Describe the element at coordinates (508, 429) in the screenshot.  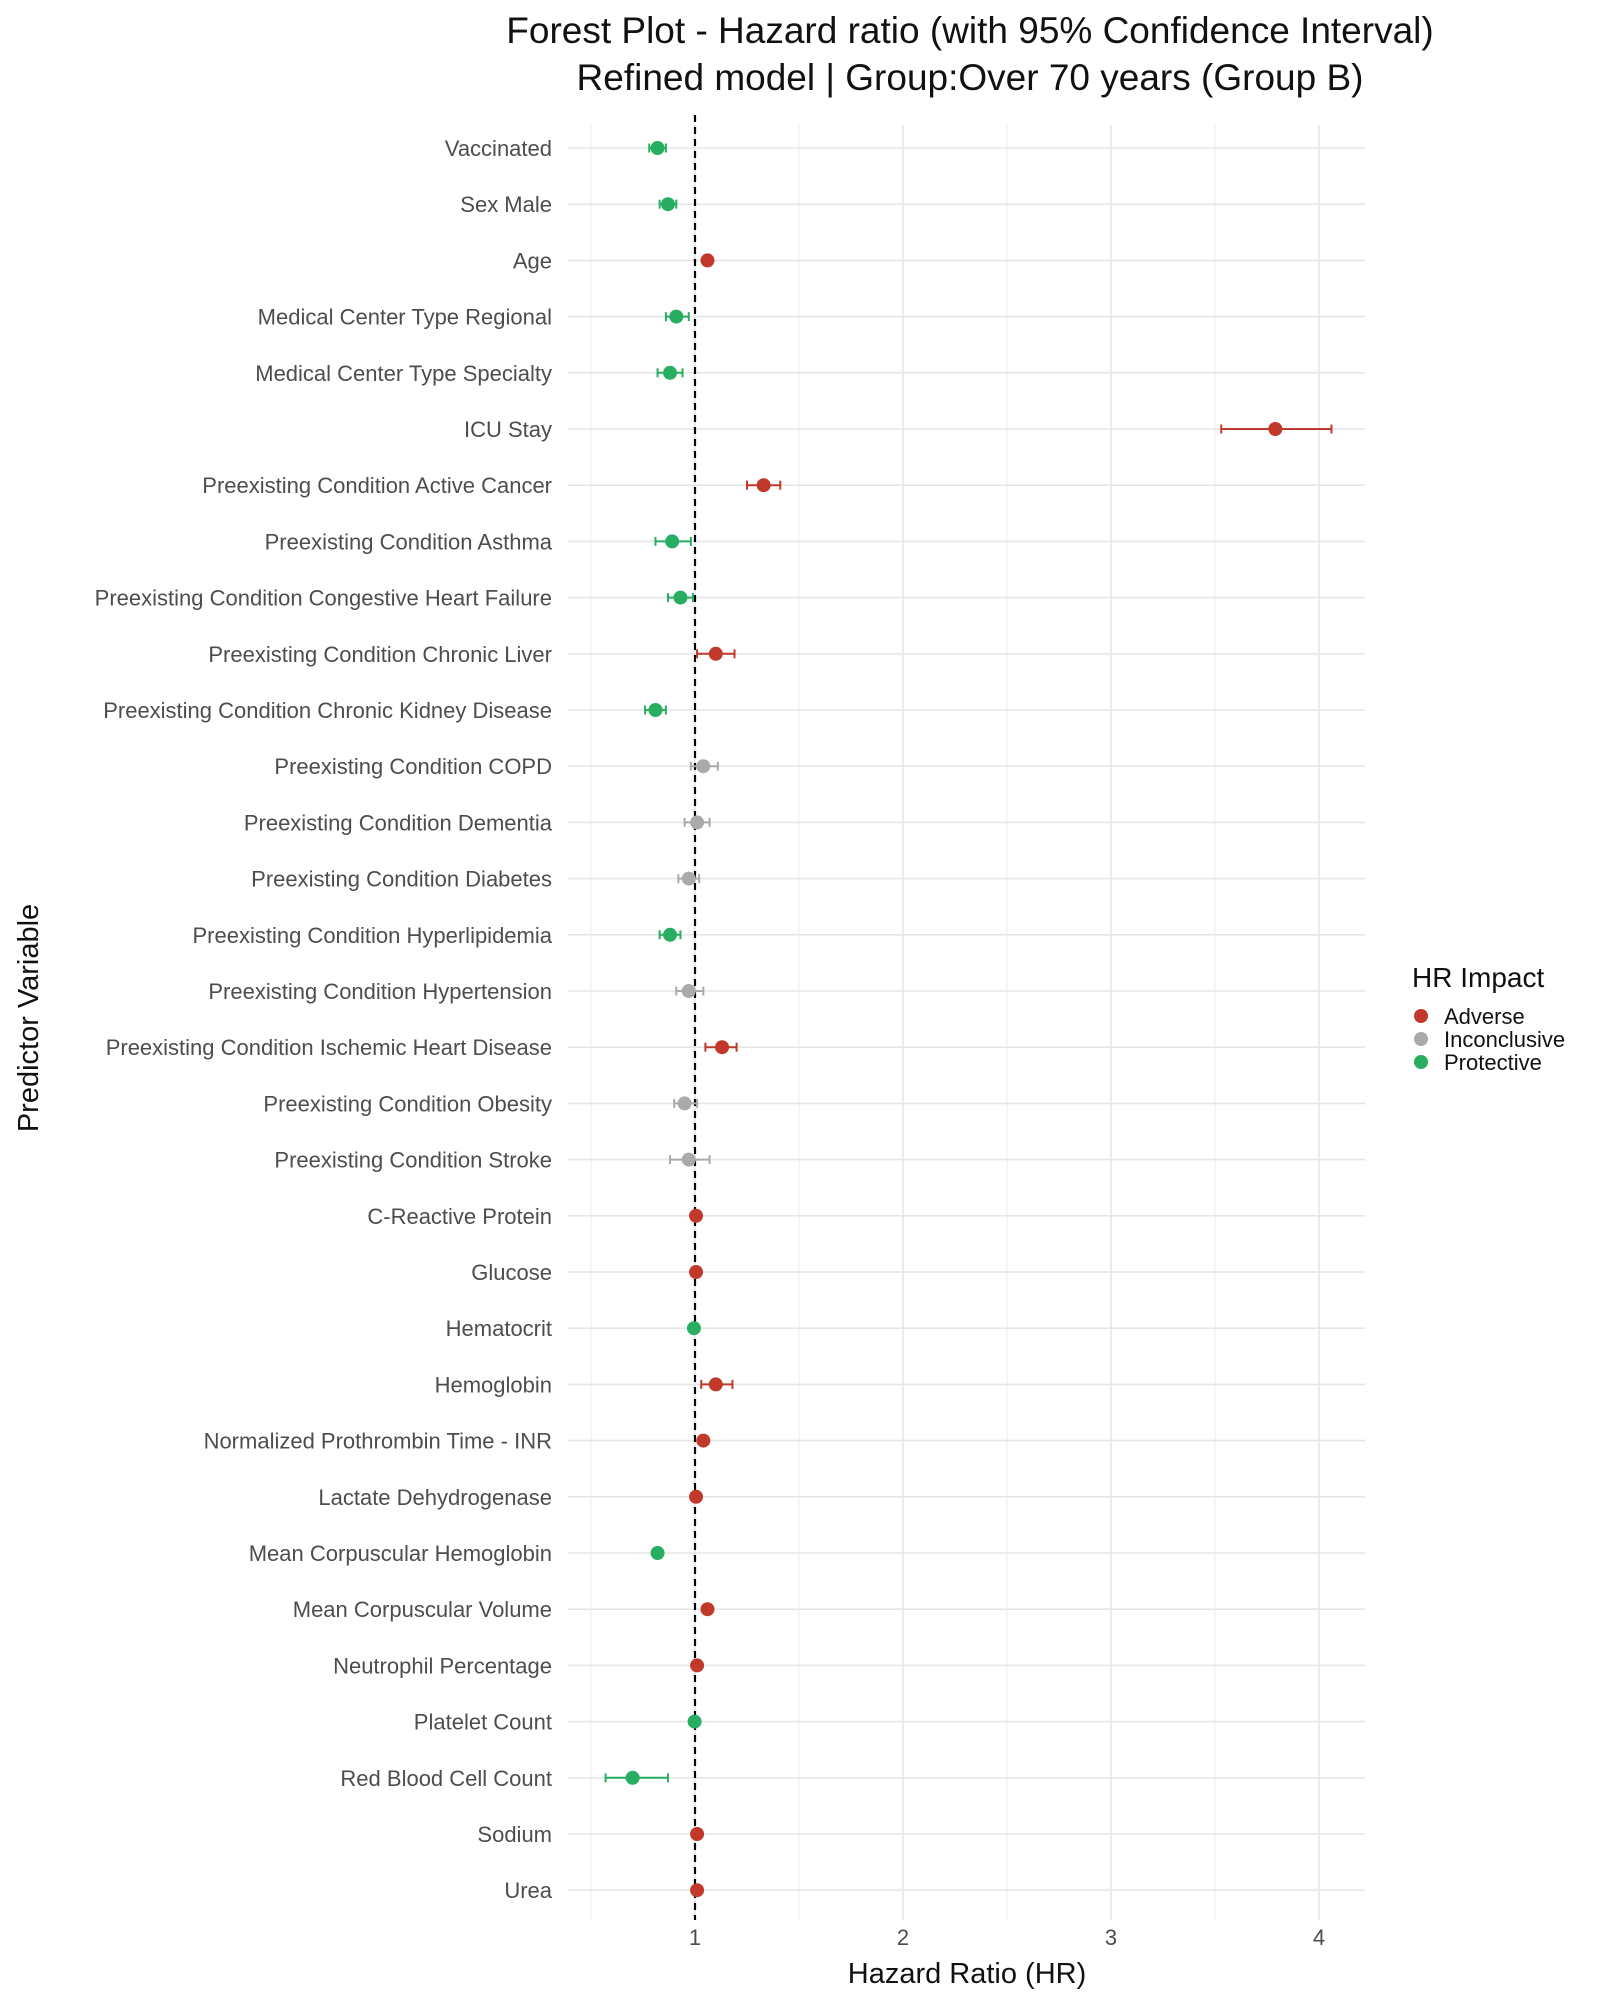
I see `y-tick-label: ICU Stay` at that location.